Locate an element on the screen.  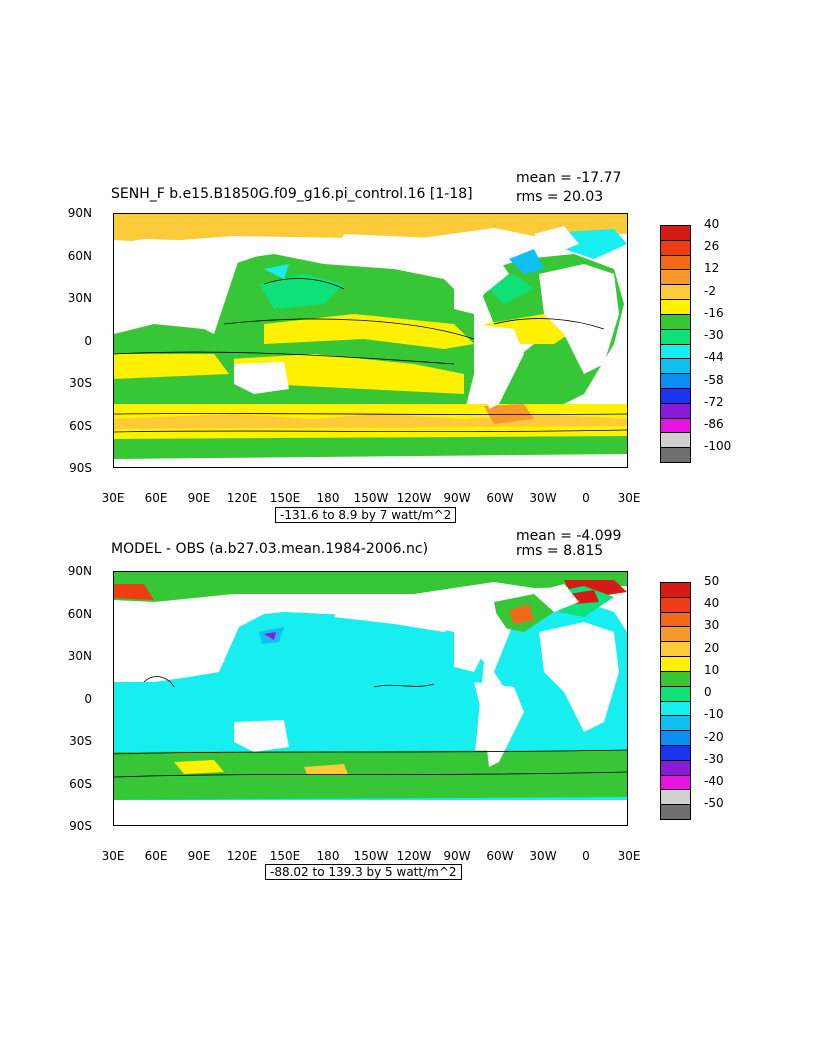
range-box: -131.6 to 8.9 by 7 watt/m^2 is located at coordinates (366, 515).